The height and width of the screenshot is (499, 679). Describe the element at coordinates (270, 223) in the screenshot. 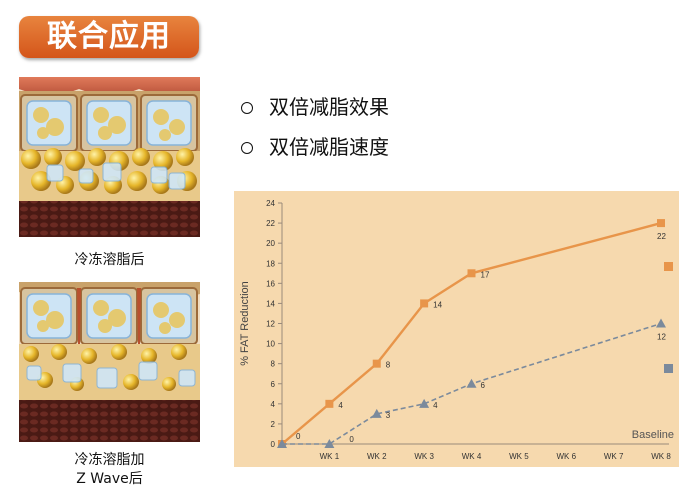

I see `y-tick-label: 22` at that location.